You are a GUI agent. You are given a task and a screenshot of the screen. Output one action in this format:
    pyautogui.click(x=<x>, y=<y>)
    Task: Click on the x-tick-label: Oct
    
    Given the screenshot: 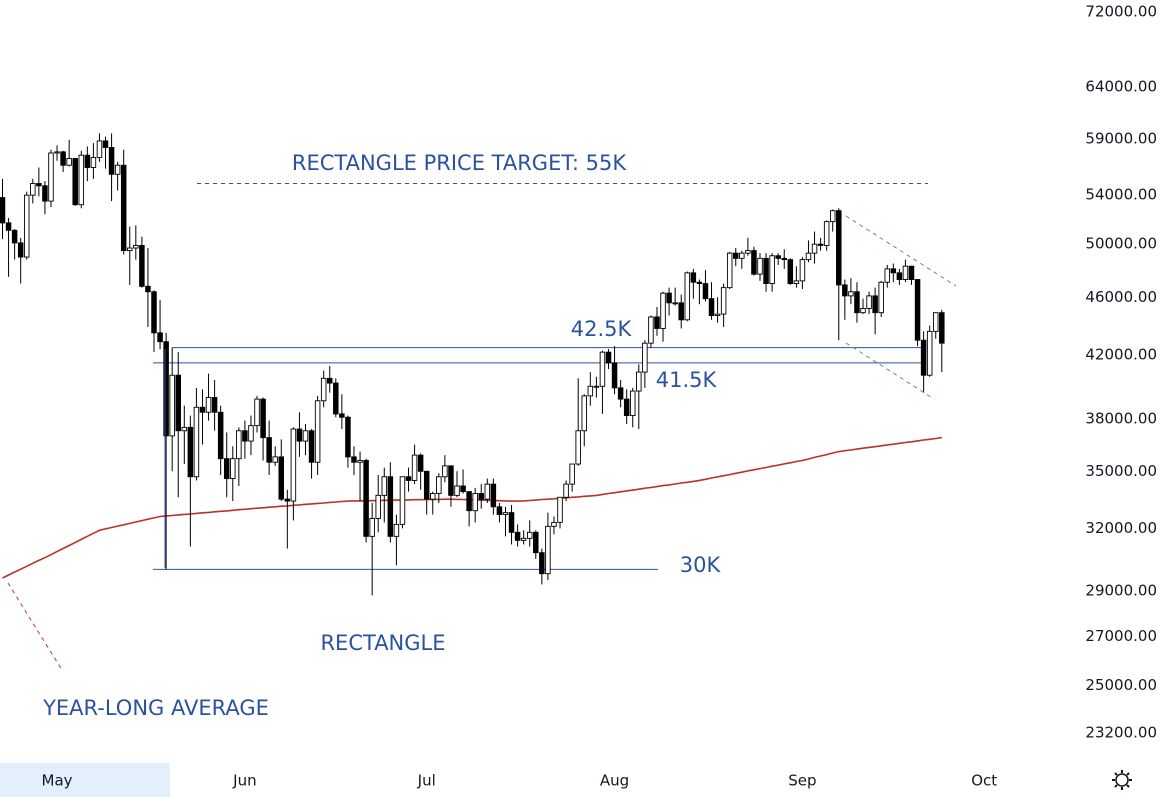 What is the action you would take?
    pyautogui.click(x=984, y=781)
    